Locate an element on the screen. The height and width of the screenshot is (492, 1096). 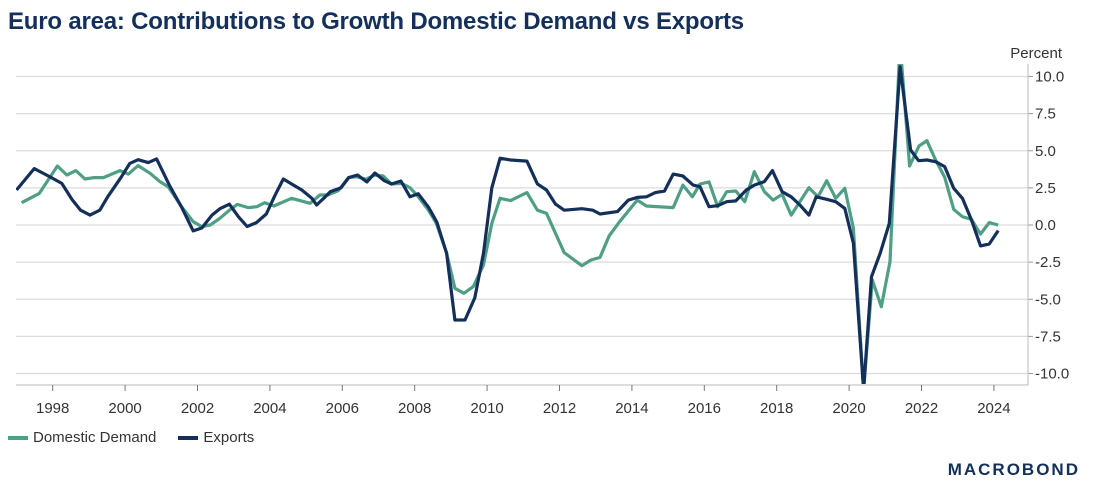
x-tick-label: 2008 is located at coordinates (414, 408).